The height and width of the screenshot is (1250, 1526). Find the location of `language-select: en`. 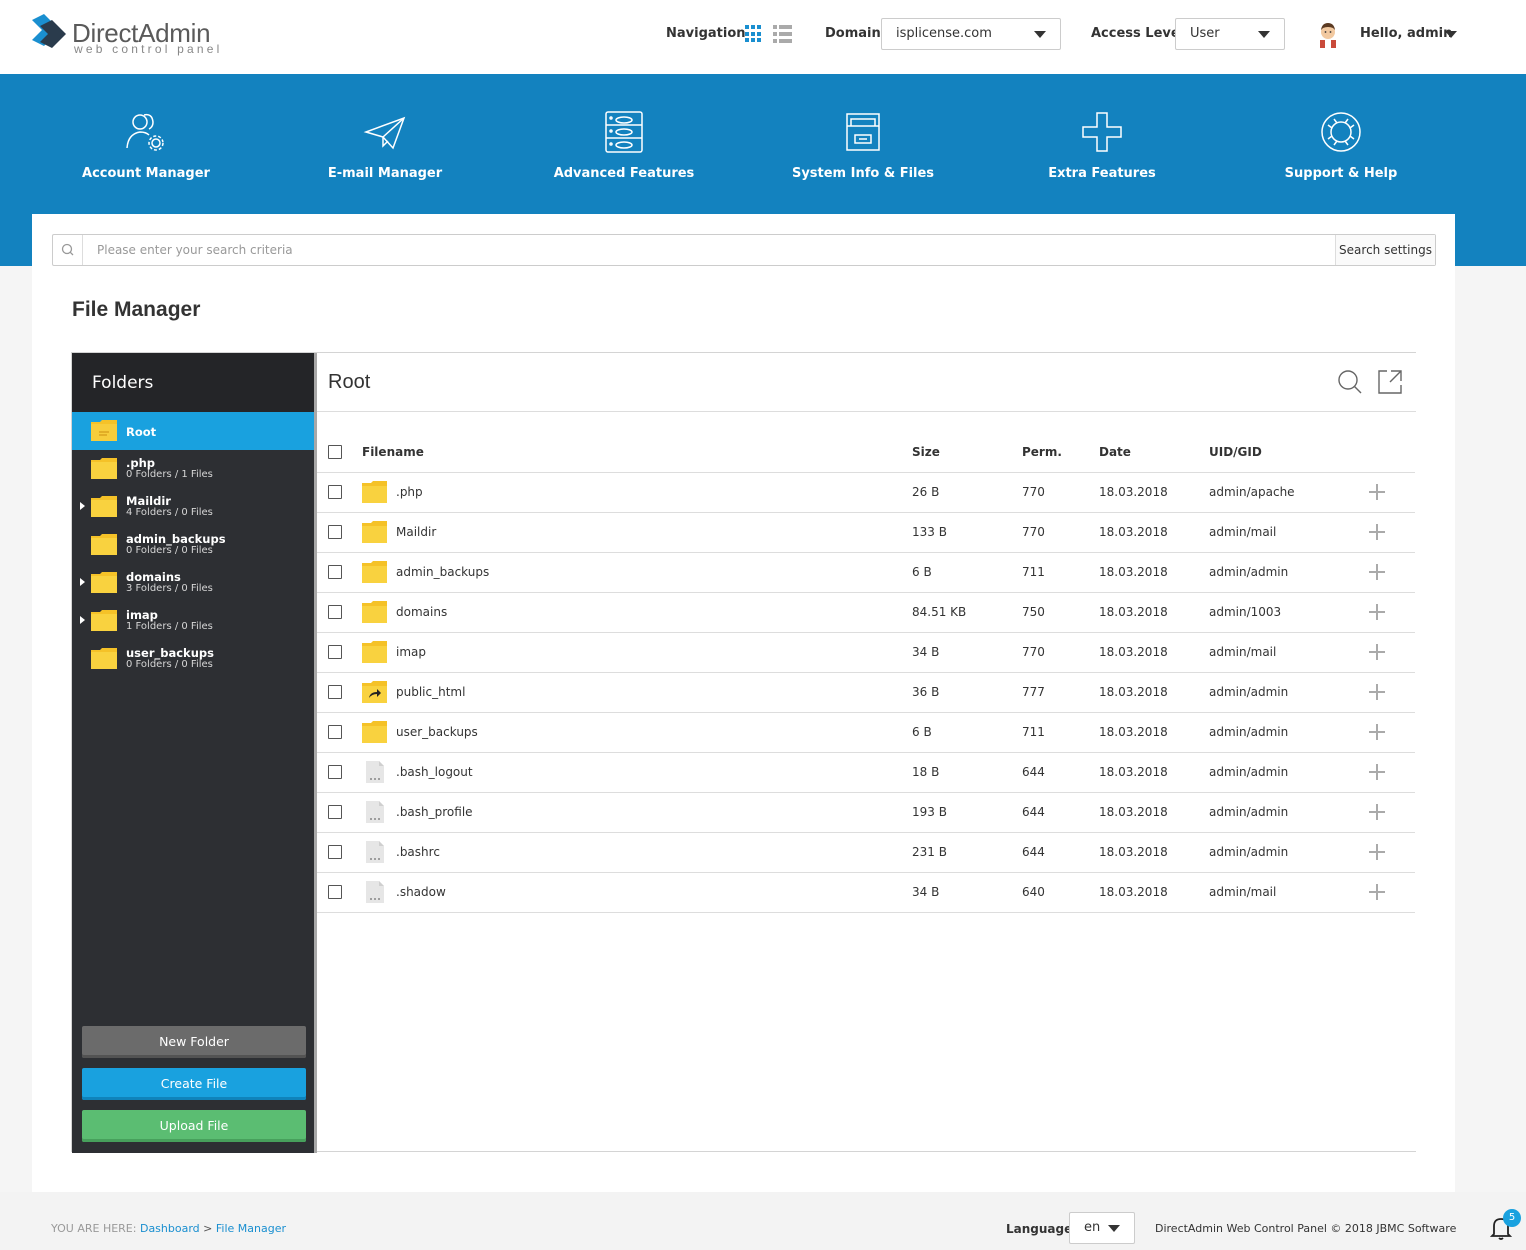

language-select: en is located at coordinates (1102, 1228).